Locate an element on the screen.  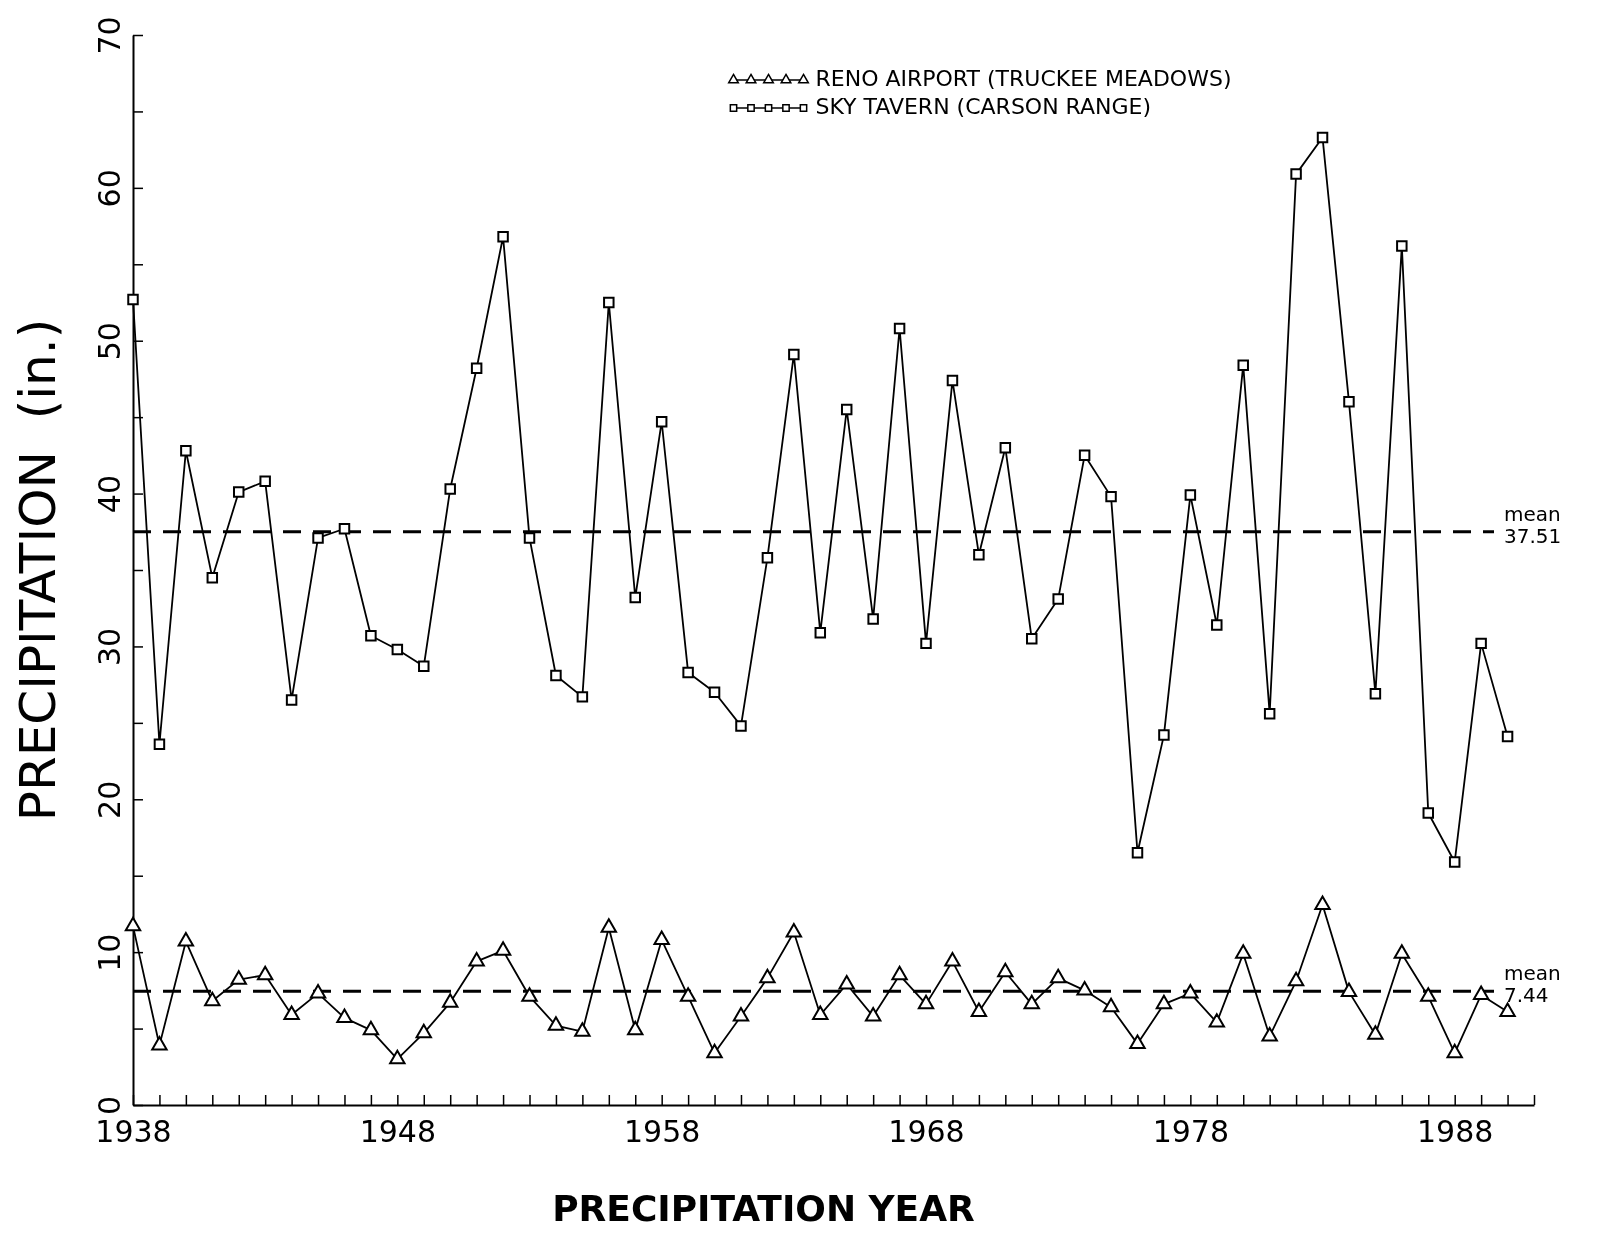
y-tick-label: 70 is located at coordinates (109, 35).